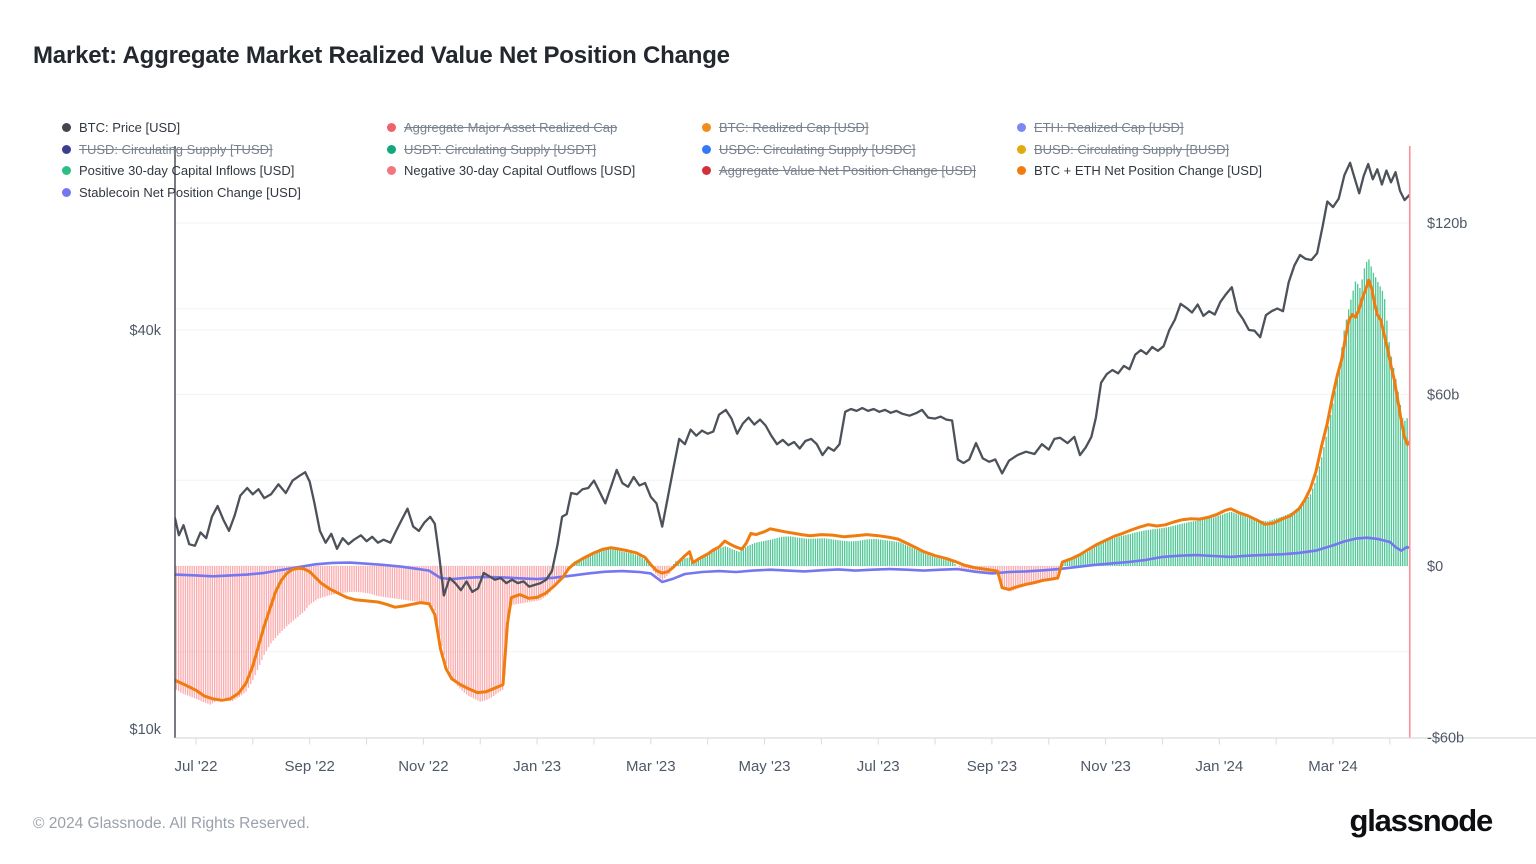  I want to click on legend-label: BTC: Realized Cap [USD], so click(794, 128).